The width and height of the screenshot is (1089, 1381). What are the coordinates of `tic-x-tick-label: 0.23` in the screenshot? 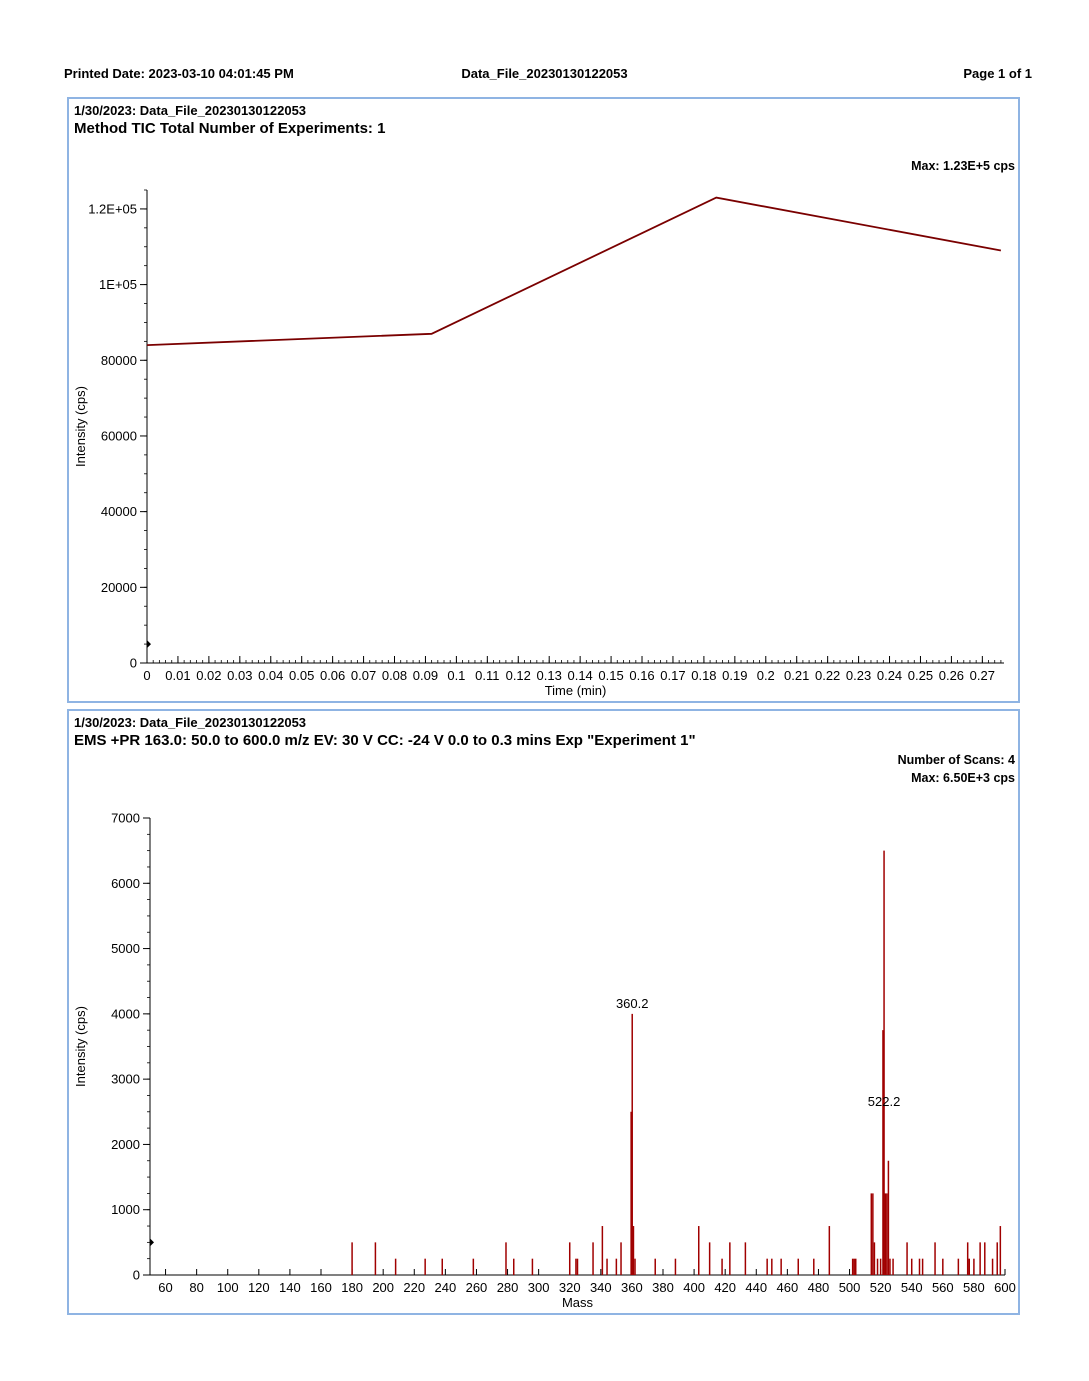 It's located at (858, 675).